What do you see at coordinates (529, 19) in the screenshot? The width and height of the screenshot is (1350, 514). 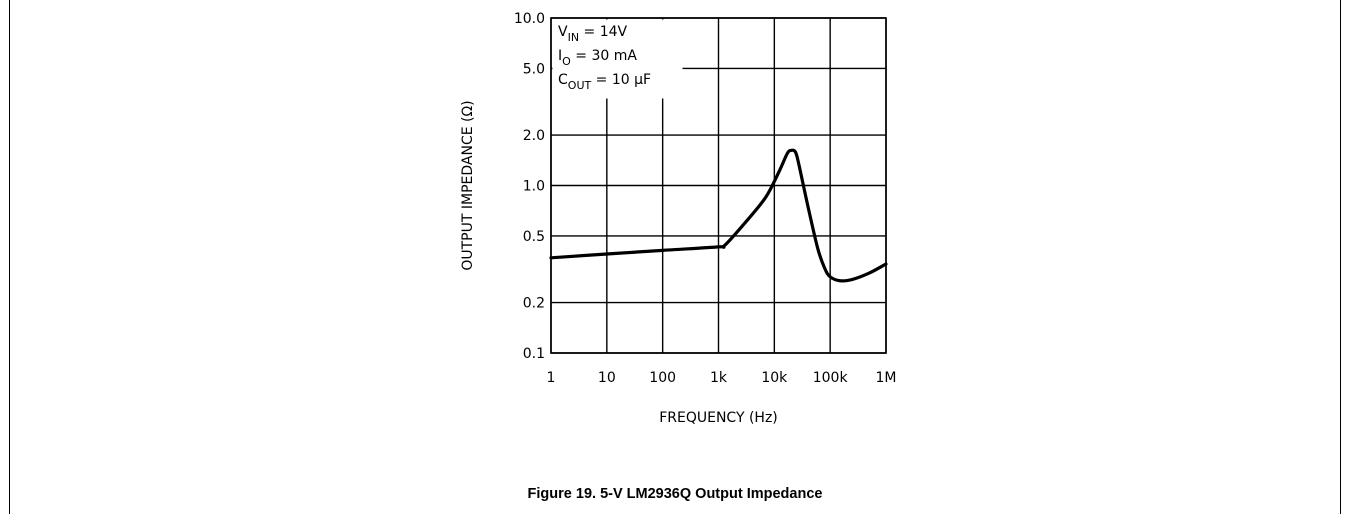 I see `y-tick-label: 10.0` at bounding box center [529, 19].